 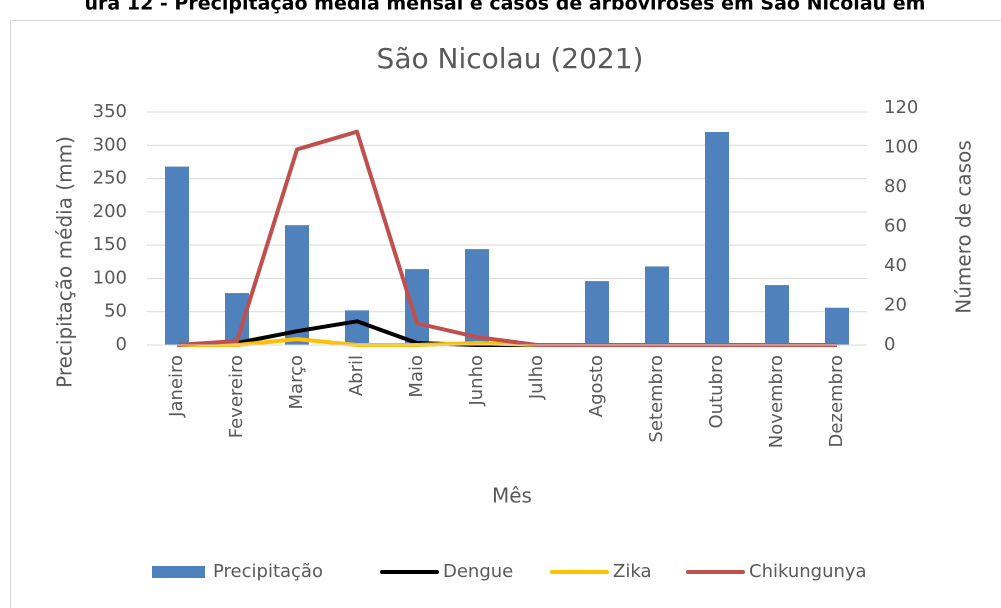 I want to click on y-tick-label: 150, so click(x=110, y=244).